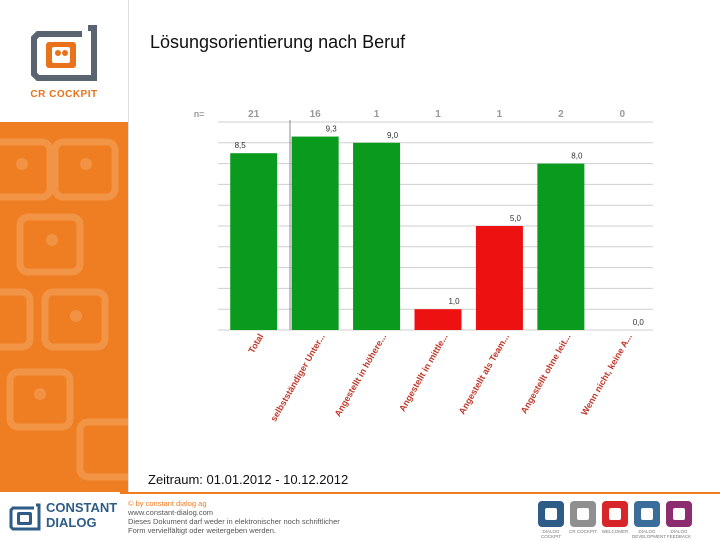 The image size is (720, 540). Describe the element at coordinates (25, 517) in the screenshot. I see `constant-dialog-logo` at that location.